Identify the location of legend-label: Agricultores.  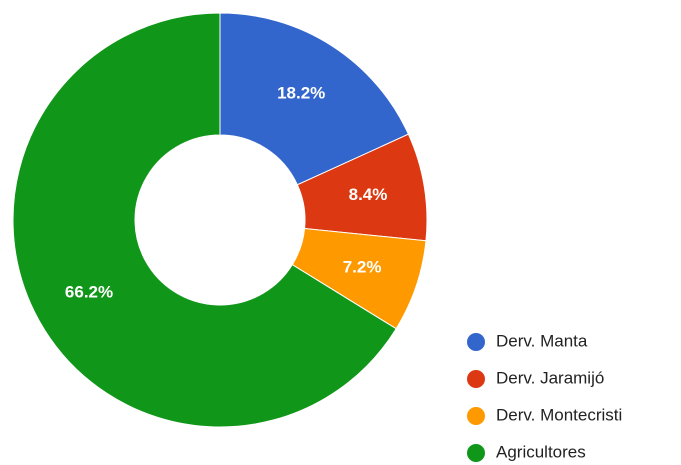
(541, 451).